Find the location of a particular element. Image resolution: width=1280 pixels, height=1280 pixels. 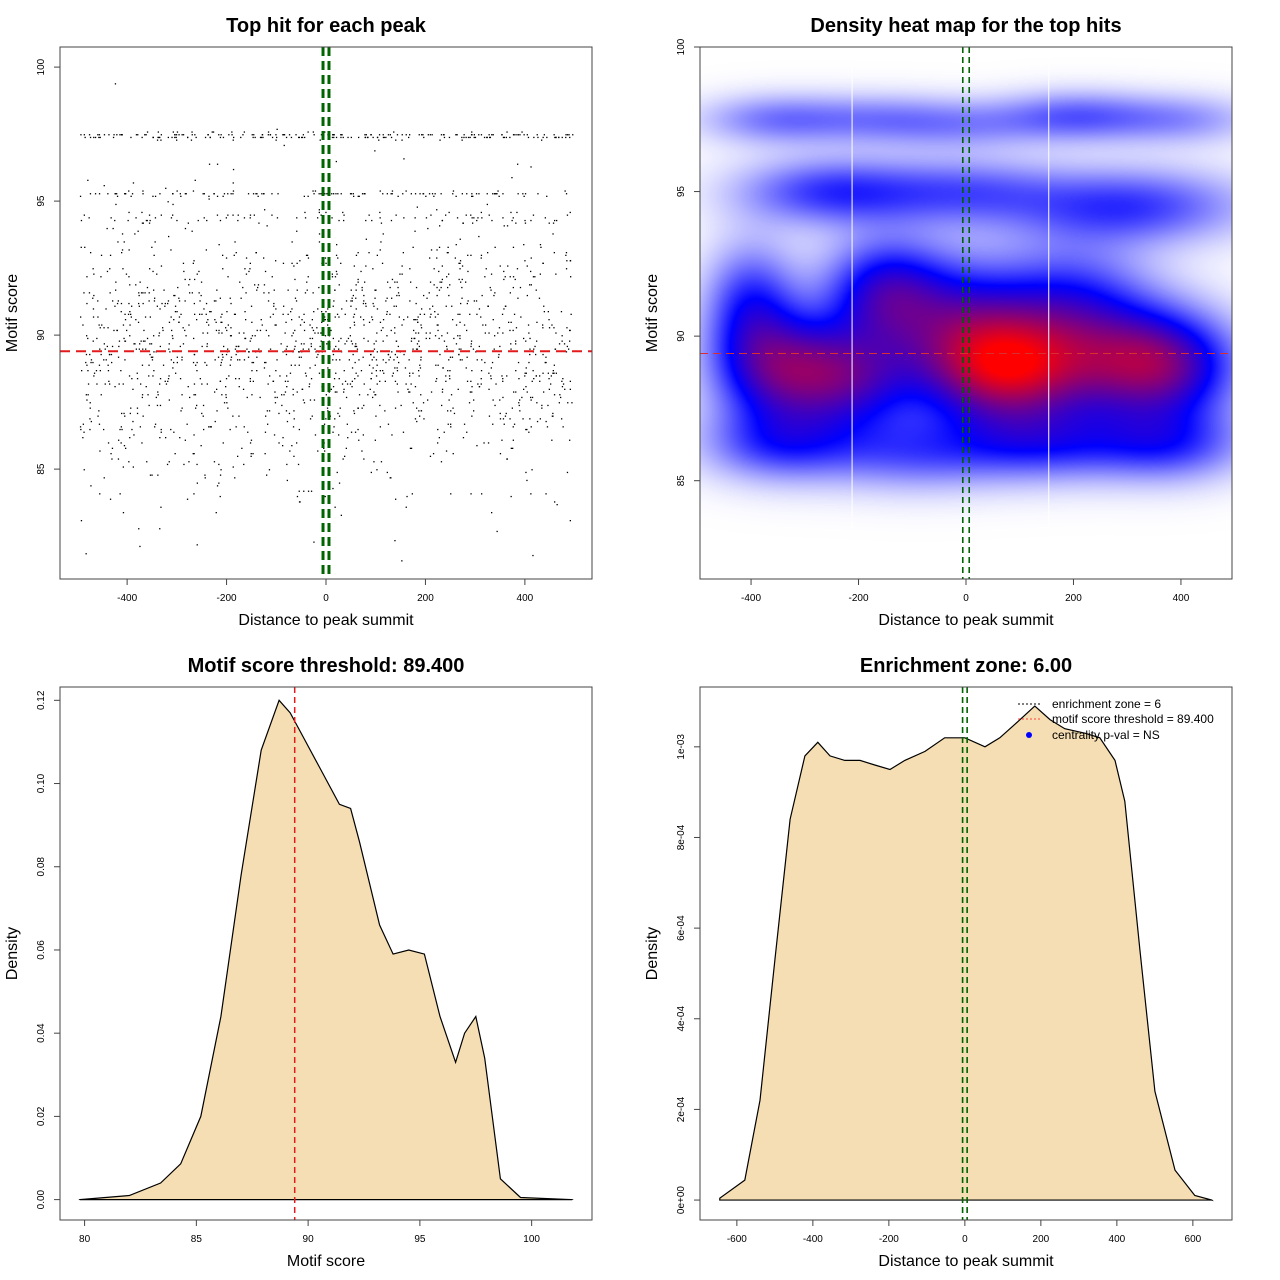

x-tick-label: -200 is located at coordinates (227, 598).